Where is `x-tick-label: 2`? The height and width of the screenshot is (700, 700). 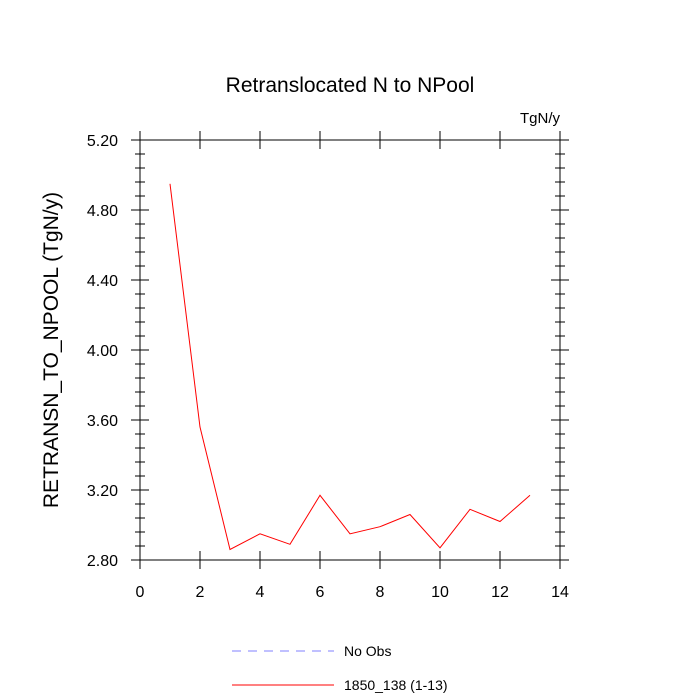 x-tick-label: 2 is located at coordinates (200, 592).